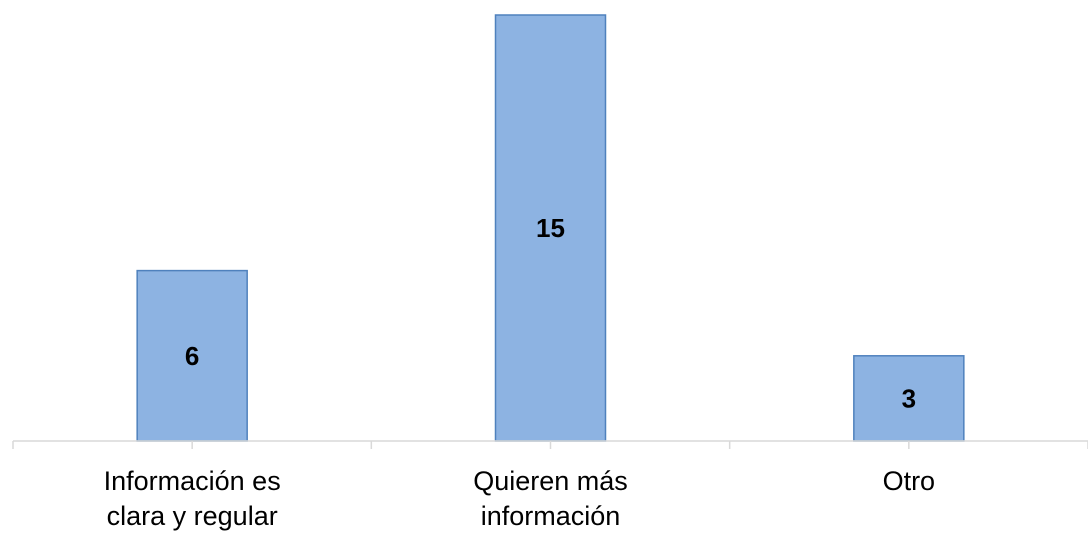 The width and height of the screenshot is (1088, 533). I want to click on category-label-0-line-0: Información es, so click(192, 481).